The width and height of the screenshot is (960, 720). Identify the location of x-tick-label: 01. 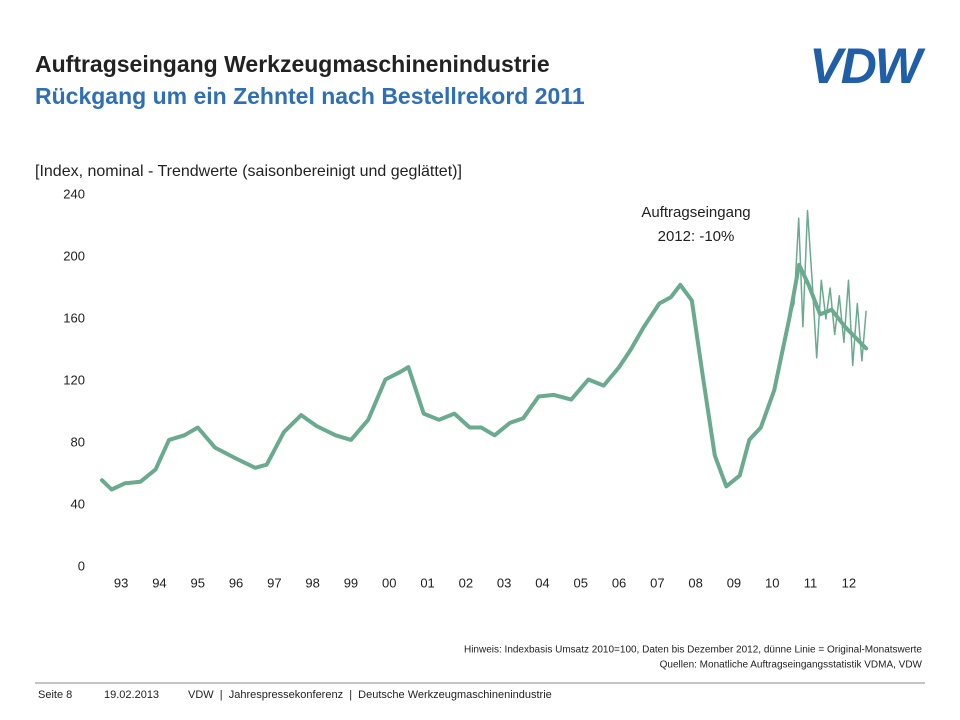
(427, 582).